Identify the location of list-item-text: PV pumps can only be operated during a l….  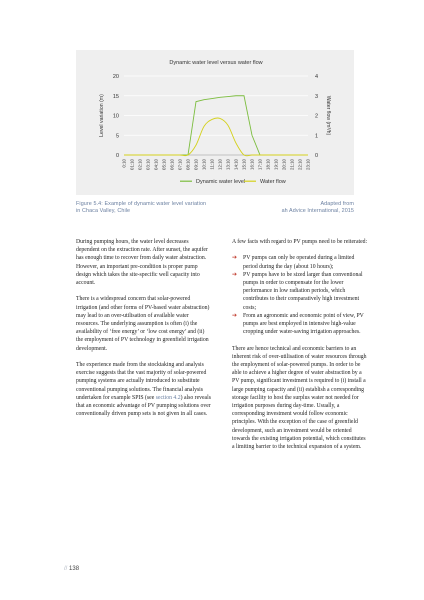
(299, 262).